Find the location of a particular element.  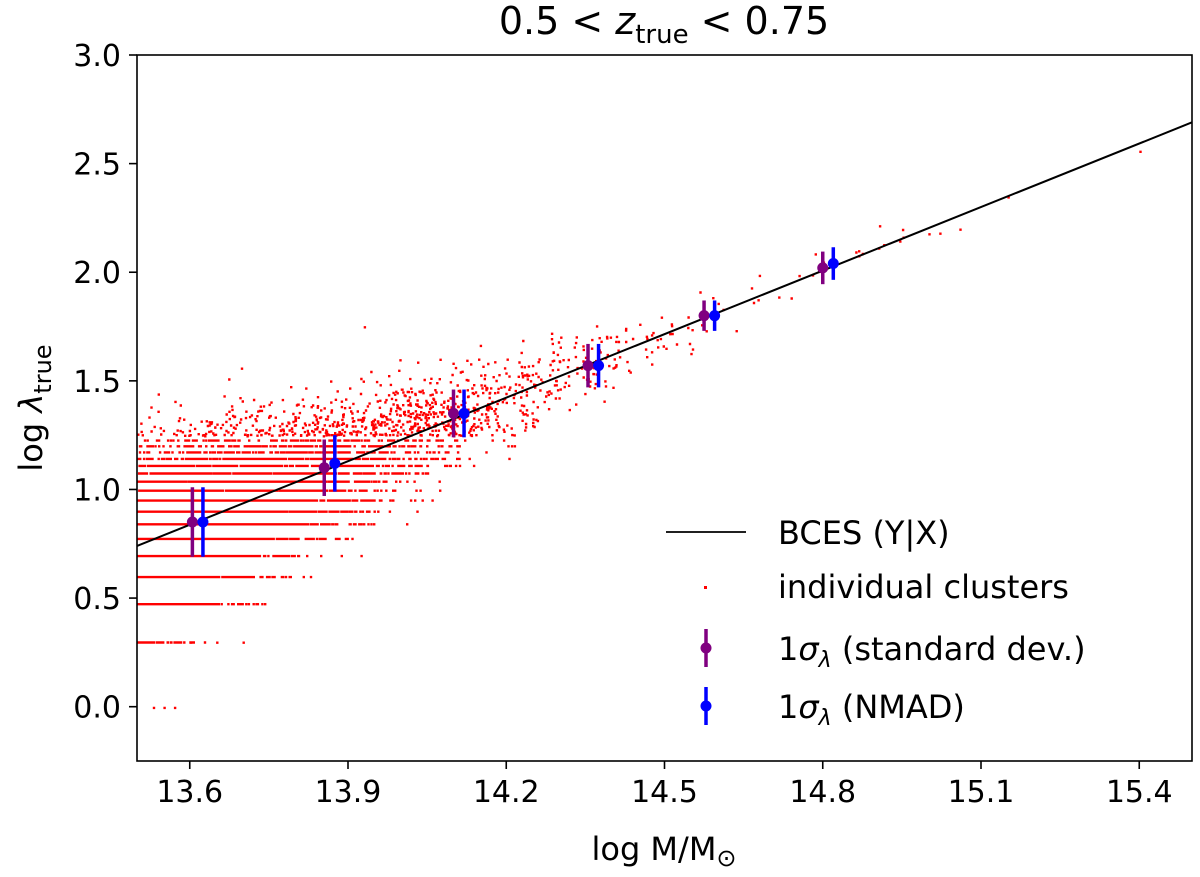

x-tick-label: 14.5 is located at coordinates (664, 792).